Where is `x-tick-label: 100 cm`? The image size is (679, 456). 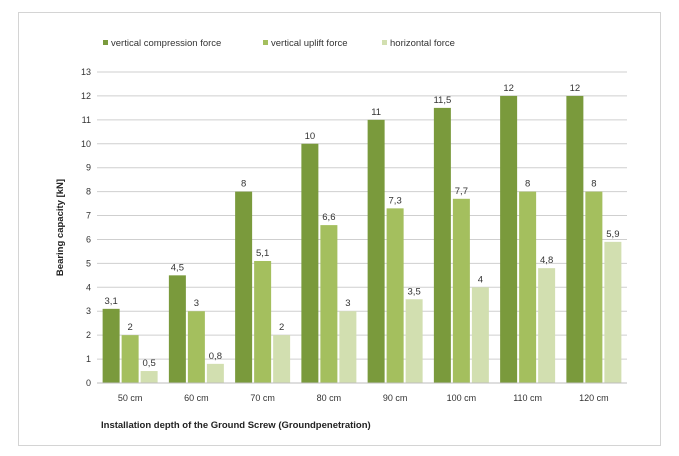
x-tick-label: 100 cm is located at coordinates (462, 398).